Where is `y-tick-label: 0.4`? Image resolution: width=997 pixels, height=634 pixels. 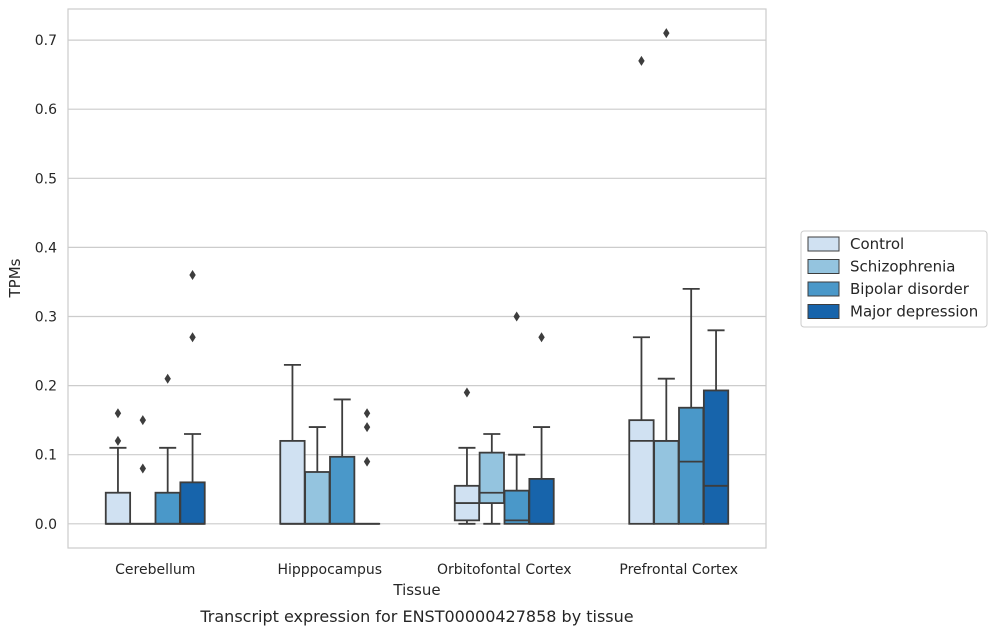
y-tick-label: 0.4 is located at coordinates (46, 248).